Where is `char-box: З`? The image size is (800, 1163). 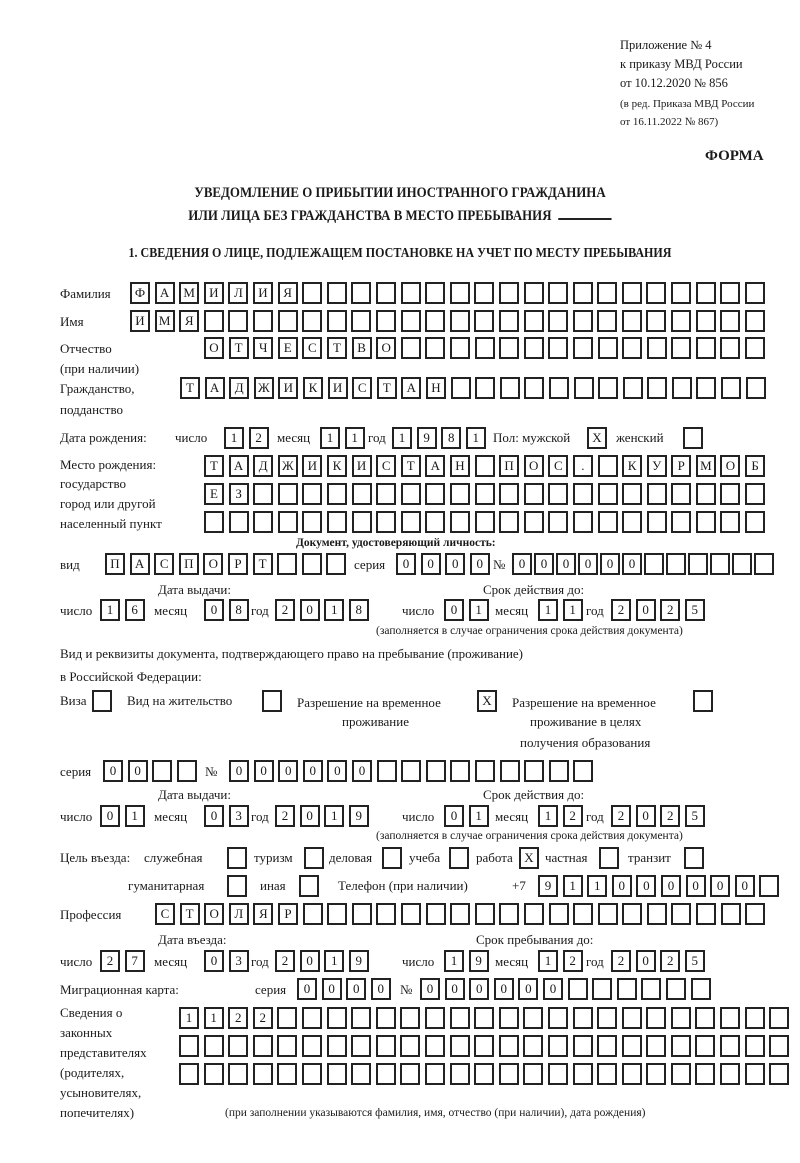 char-box: З is located at coordinates (238, 494).